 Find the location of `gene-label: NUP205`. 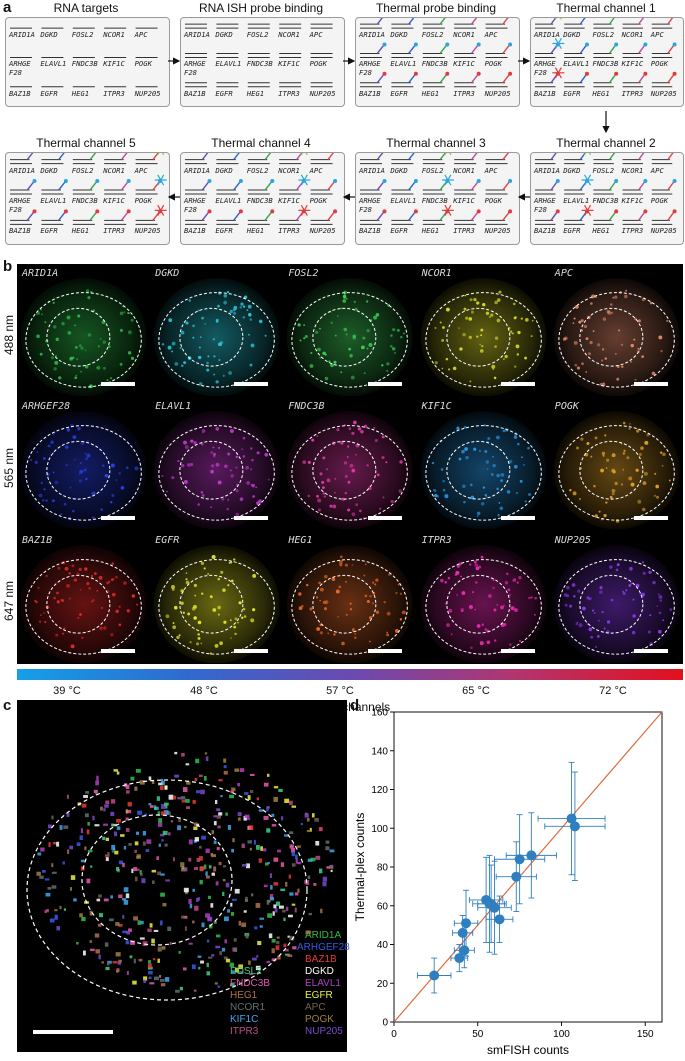

gene-label: NUP205 is located at coordinates (147, 93).